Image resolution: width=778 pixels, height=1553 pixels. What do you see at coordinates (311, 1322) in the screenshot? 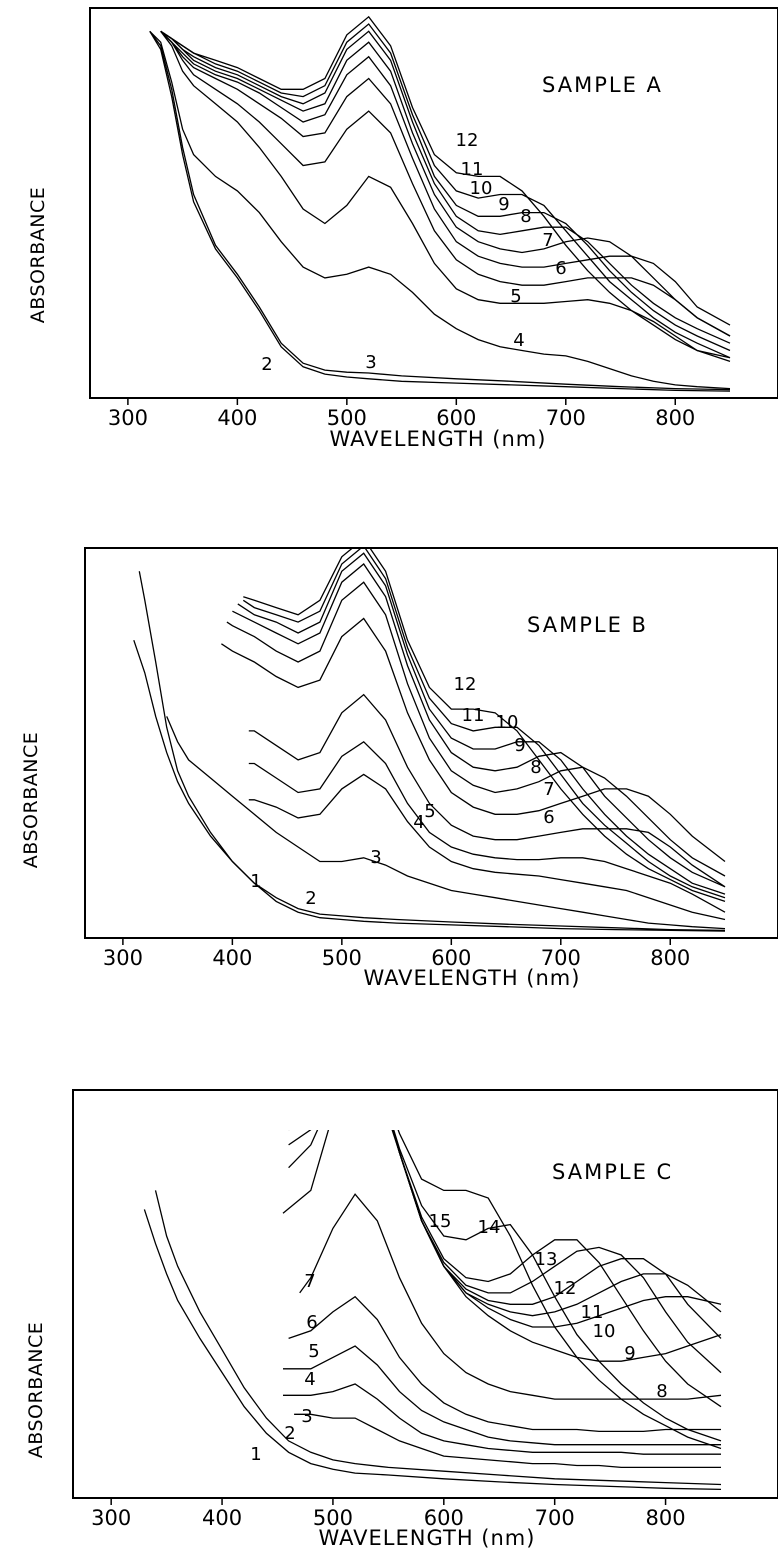
I see `curve-label-6: 6` at bounding box center [311, 1322].